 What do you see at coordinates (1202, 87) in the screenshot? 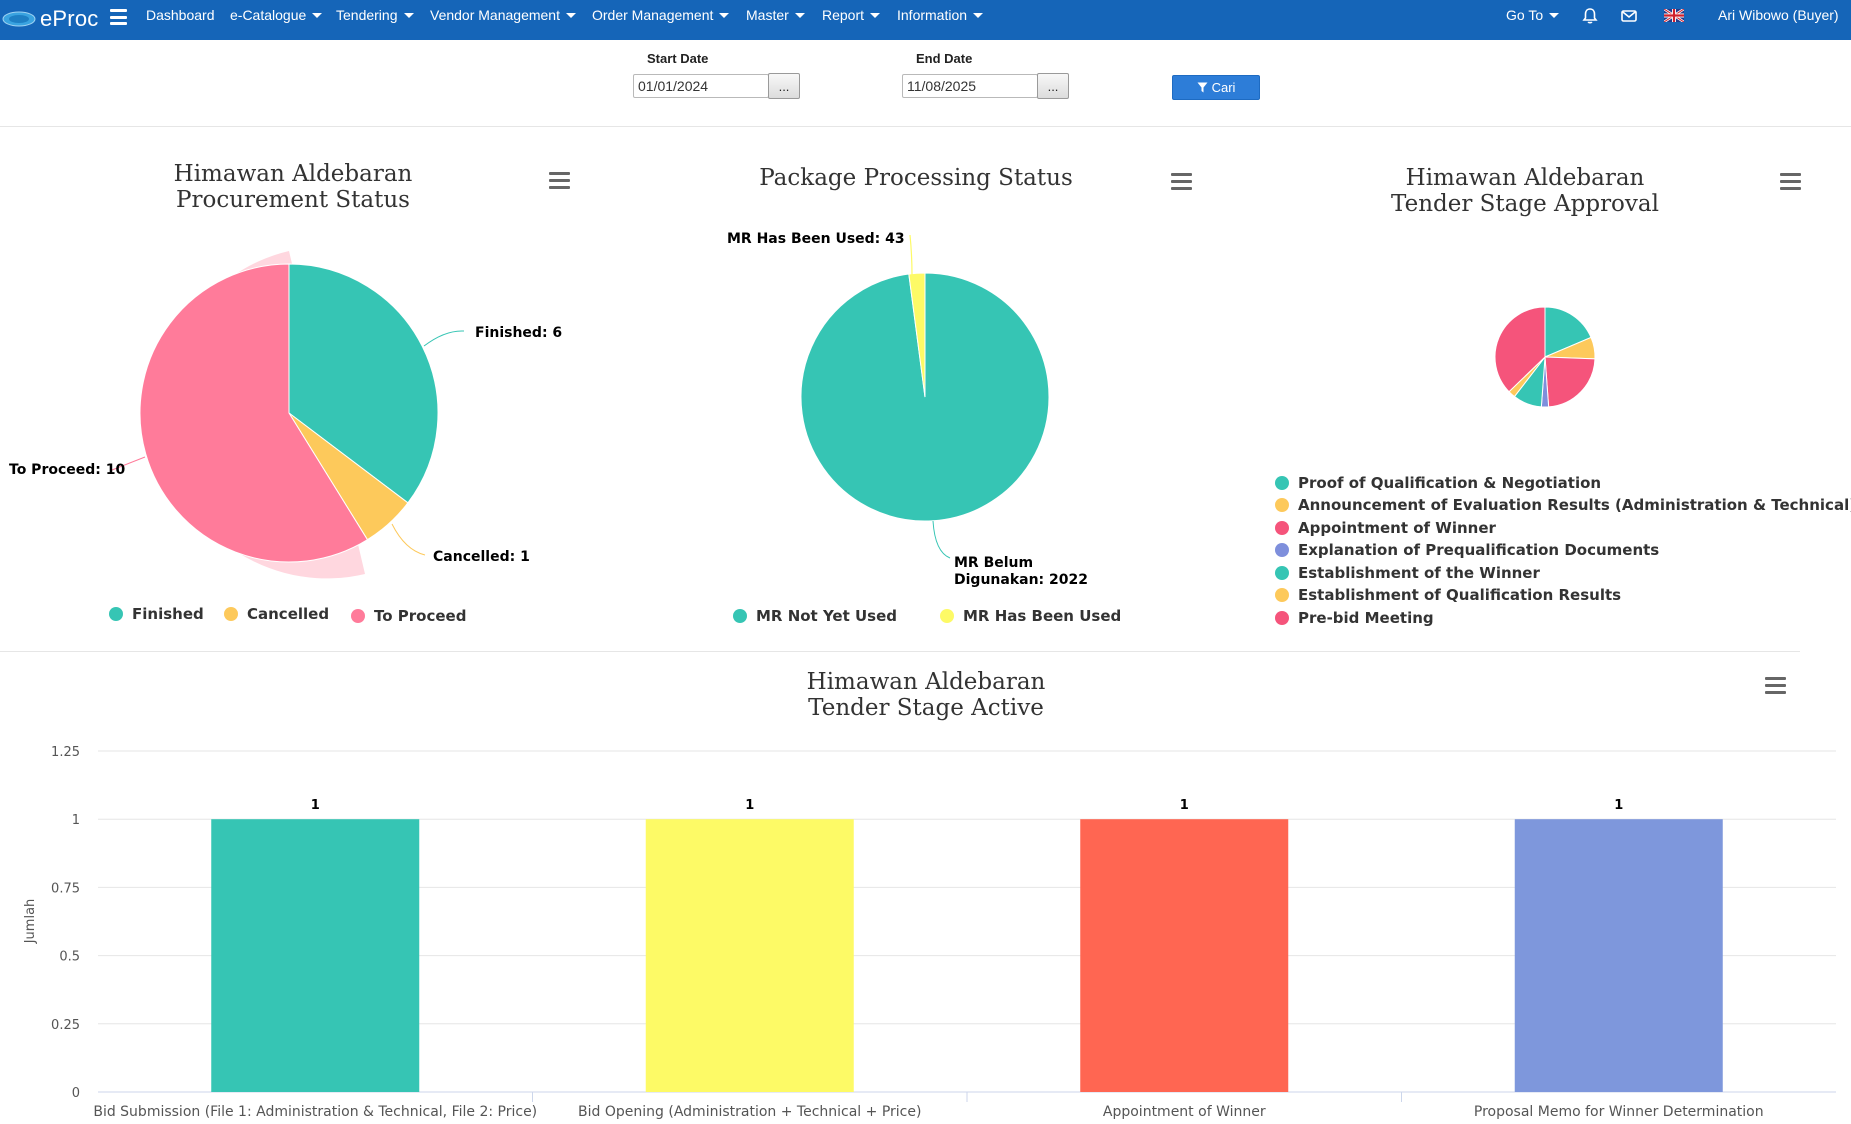
I see `filter-icon` at bounding box center [1202, 87].